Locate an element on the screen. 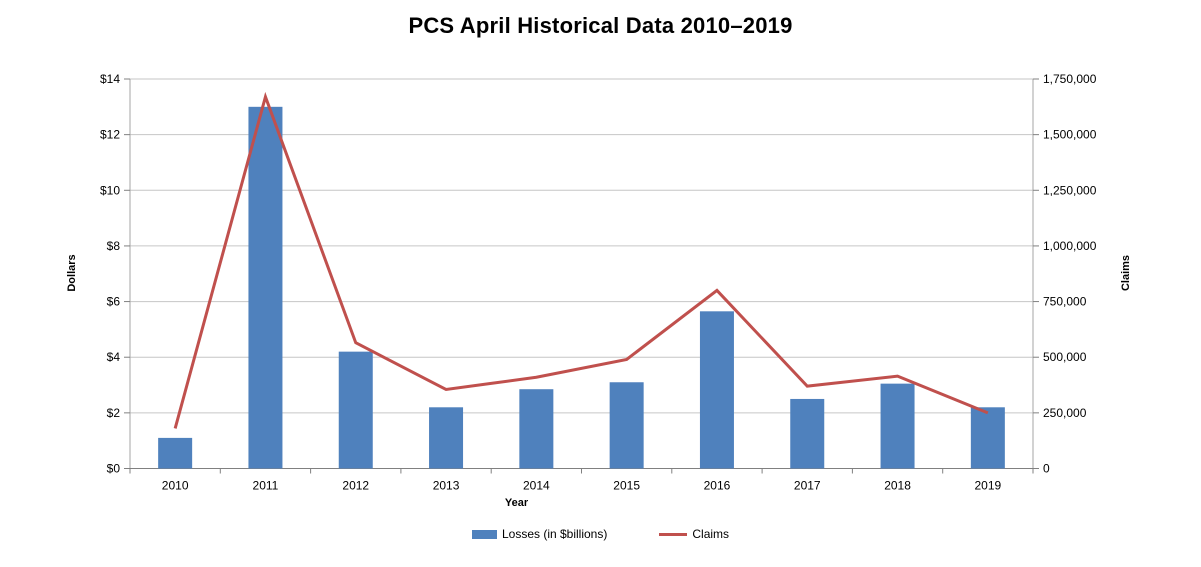  y-left-tick-label: $4 is located at coordinates (114, 357).